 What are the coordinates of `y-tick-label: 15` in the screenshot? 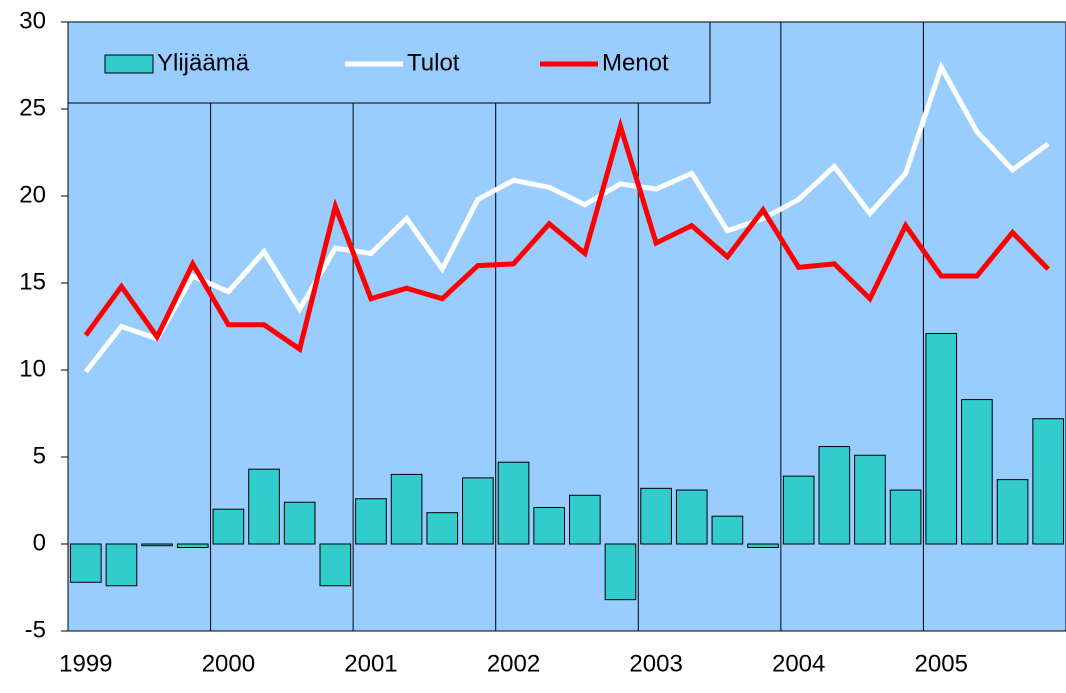 It's located at (32, 281).